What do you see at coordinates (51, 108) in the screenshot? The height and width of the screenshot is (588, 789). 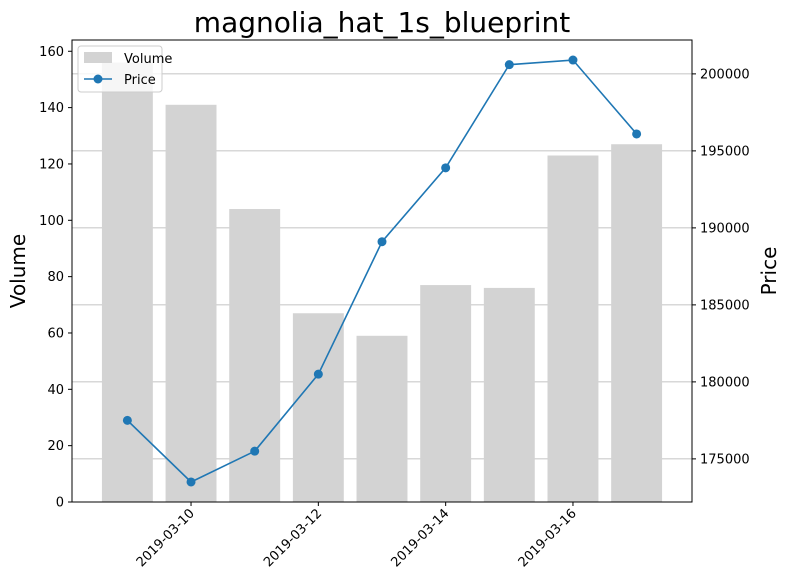 I see `y-tick-label-left: 140` at bounding box center [51, 108].